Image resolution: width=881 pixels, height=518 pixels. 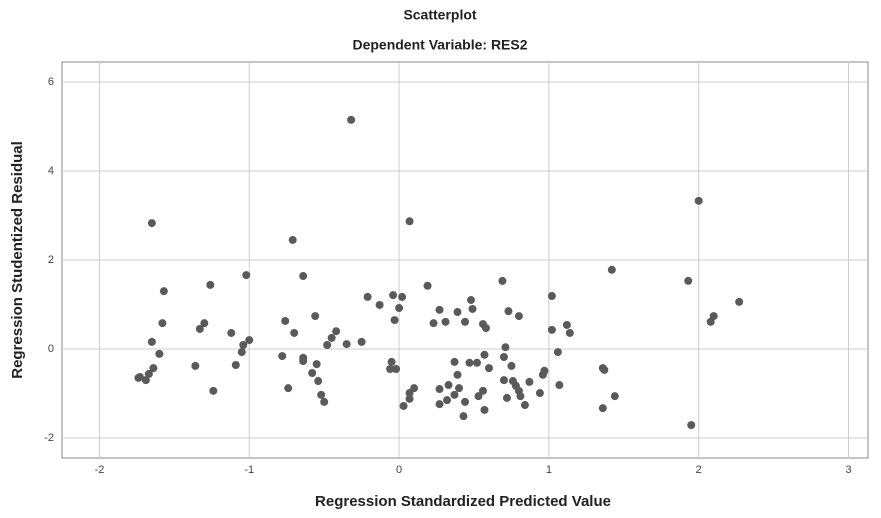 I want to click on chart-title: Scatterplot, so click(x=439, y=15).